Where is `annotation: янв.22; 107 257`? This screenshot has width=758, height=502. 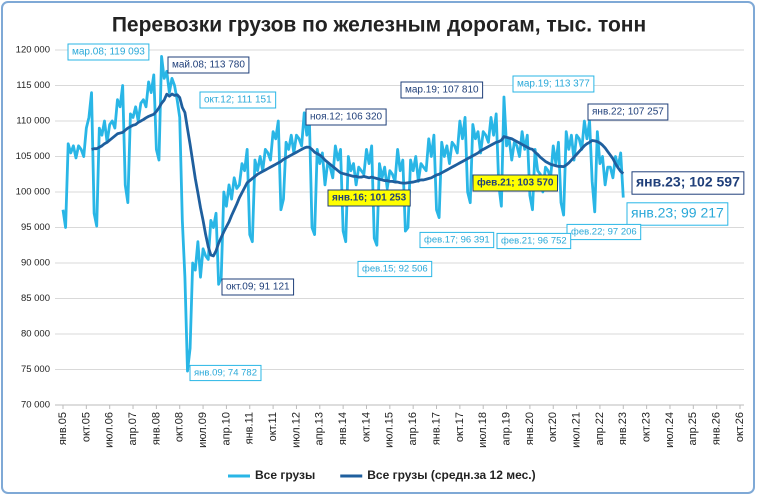 annotation: янв.22; 107 257 is located at coordinates (628, 112).